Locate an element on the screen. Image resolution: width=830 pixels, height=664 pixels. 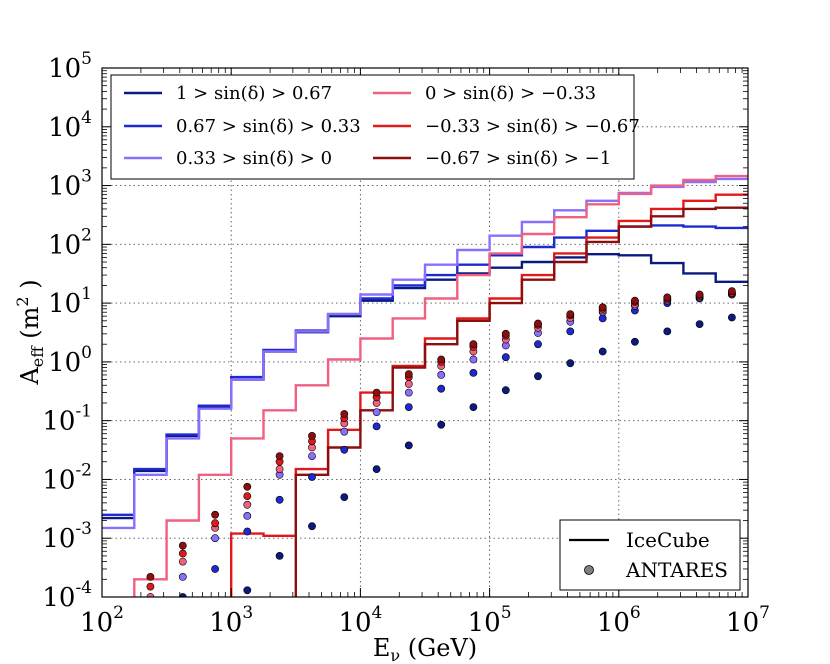
legend-label-5: −0.33 > sin(δ) > −0.67 is located at coordinates (532, 126).